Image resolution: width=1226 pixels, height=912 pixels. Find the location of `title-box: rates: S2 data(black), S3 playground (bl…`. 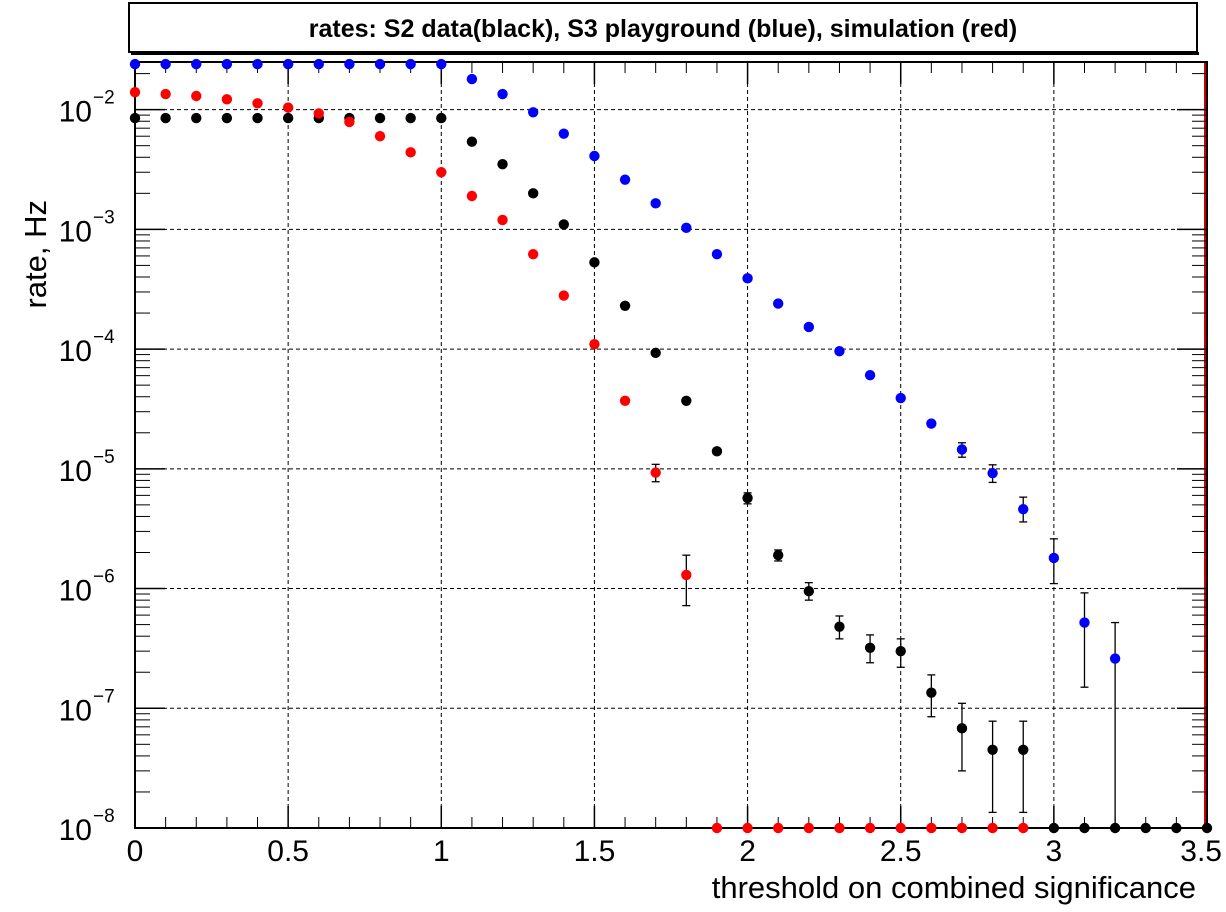

title-box: rates: S2 data(black), S3 playground (bl… is located at coordinates (663, 28).